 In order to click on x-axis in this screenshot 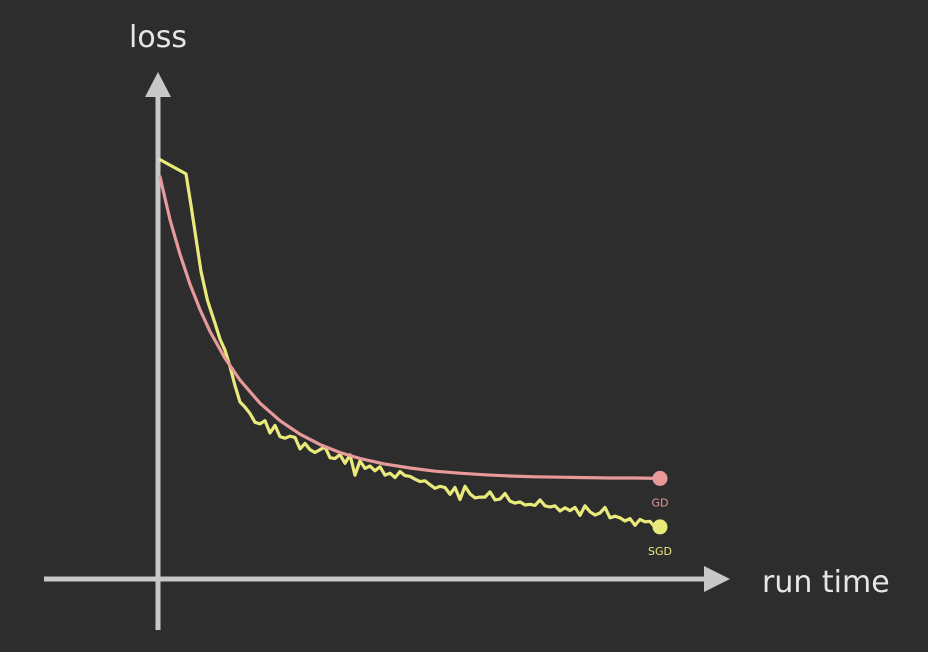, I will do `click(387, 579)`.